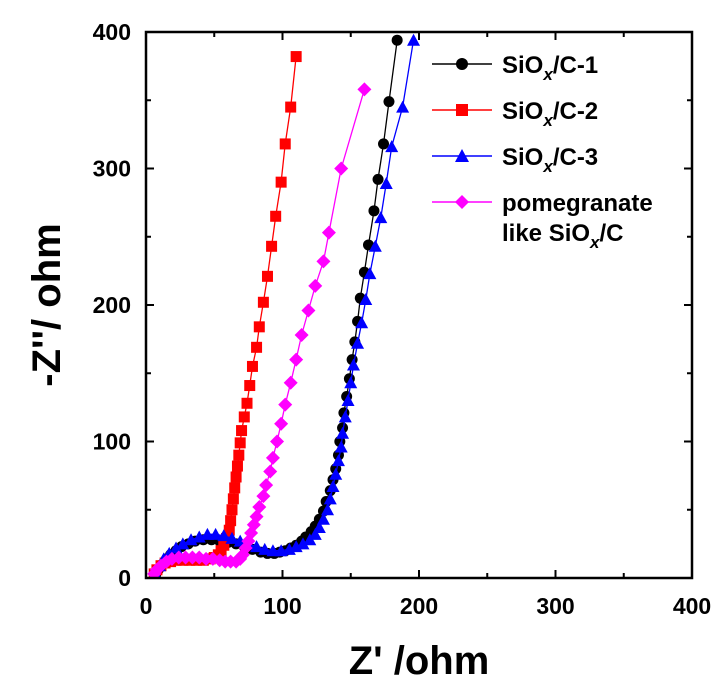  I want to click on x-tick-label-100: 100, so click(282, 606).